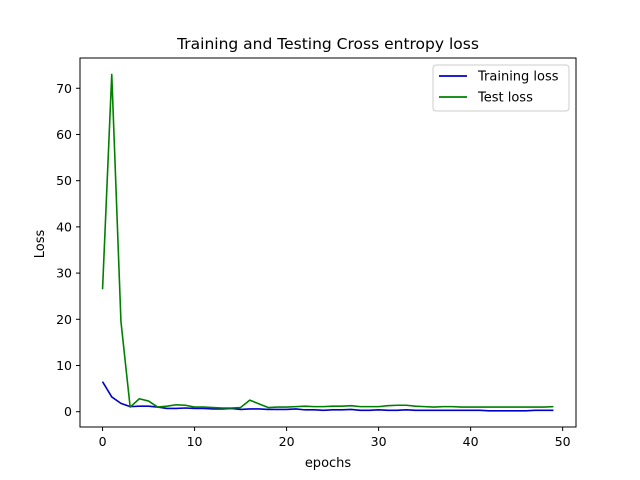 The image size is (640, 480). I want to click on y-tick-label: 70, so click(64, 88).